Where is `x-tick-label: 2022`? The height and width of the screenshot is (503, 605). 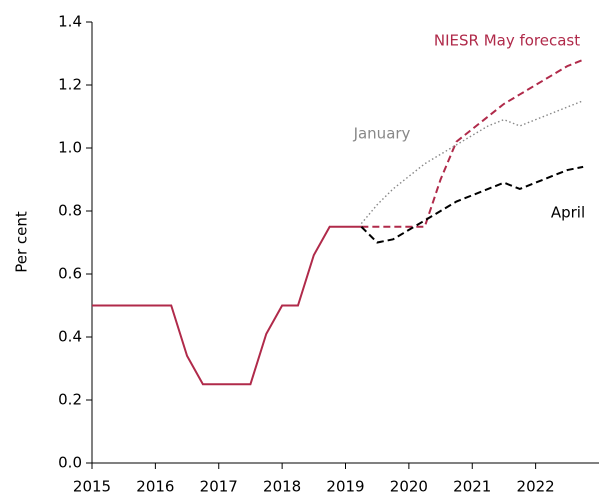
x-tick-label: 2022 is located at coordinates (536, 487).